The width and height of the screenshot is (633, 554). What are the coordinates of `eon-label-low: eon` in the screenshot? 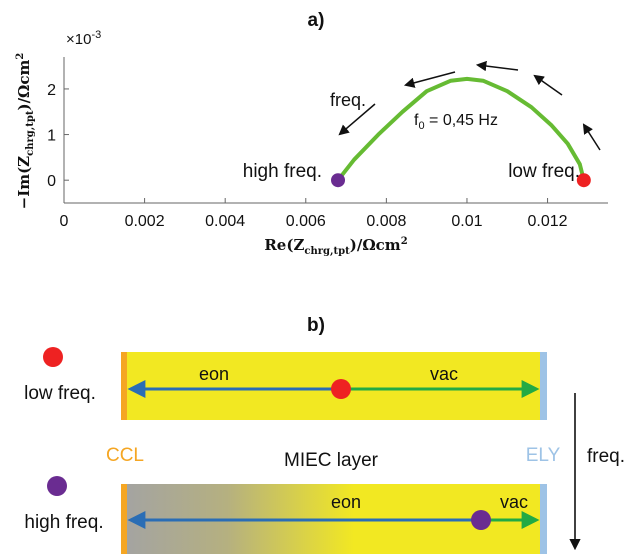 It's located at (214, 374).